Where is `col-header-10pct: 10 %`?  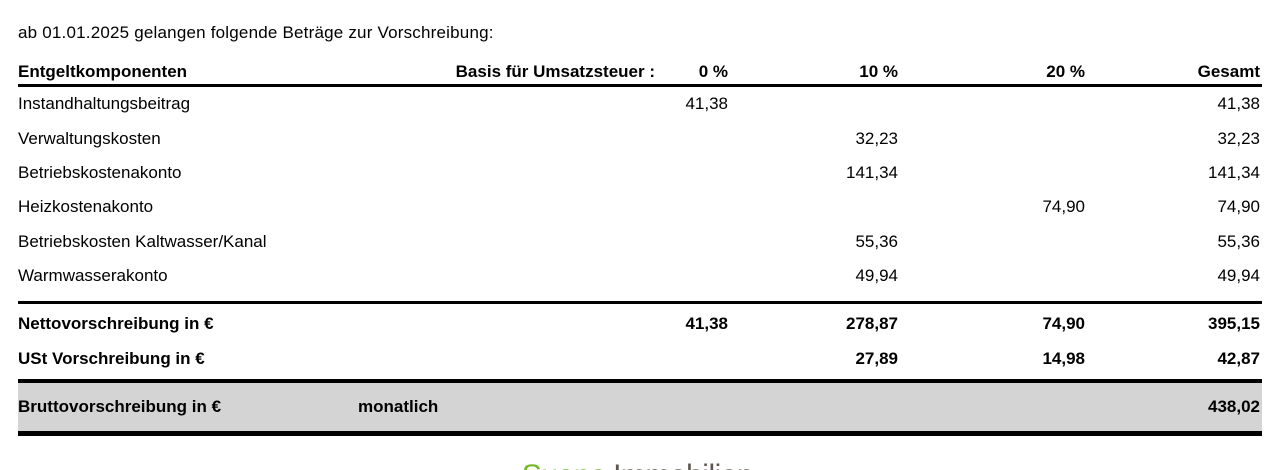 col-header-10pct: 10 % is located at coordinates (878, 71).